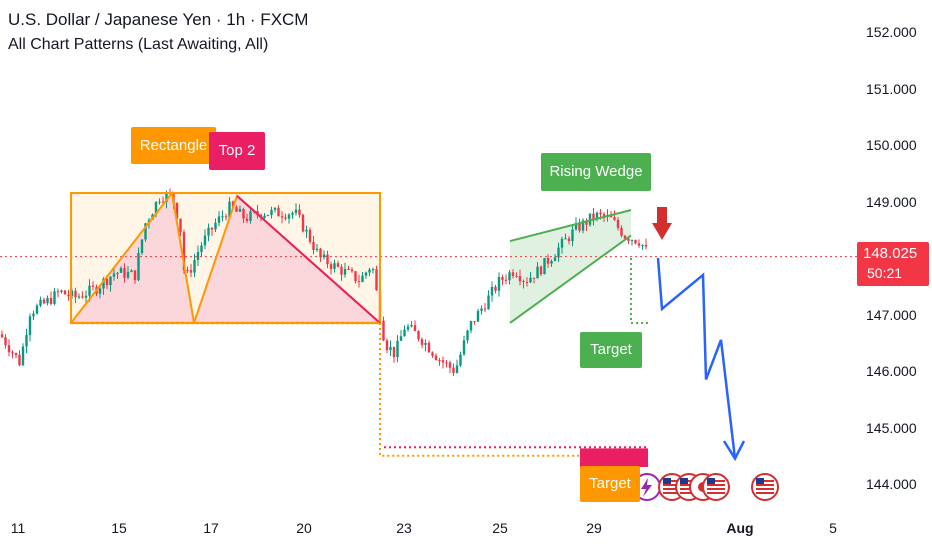 The width and height of the screenshot is (932, 550). I want to click on bar-countdown: 50:21, so click(885, 273).